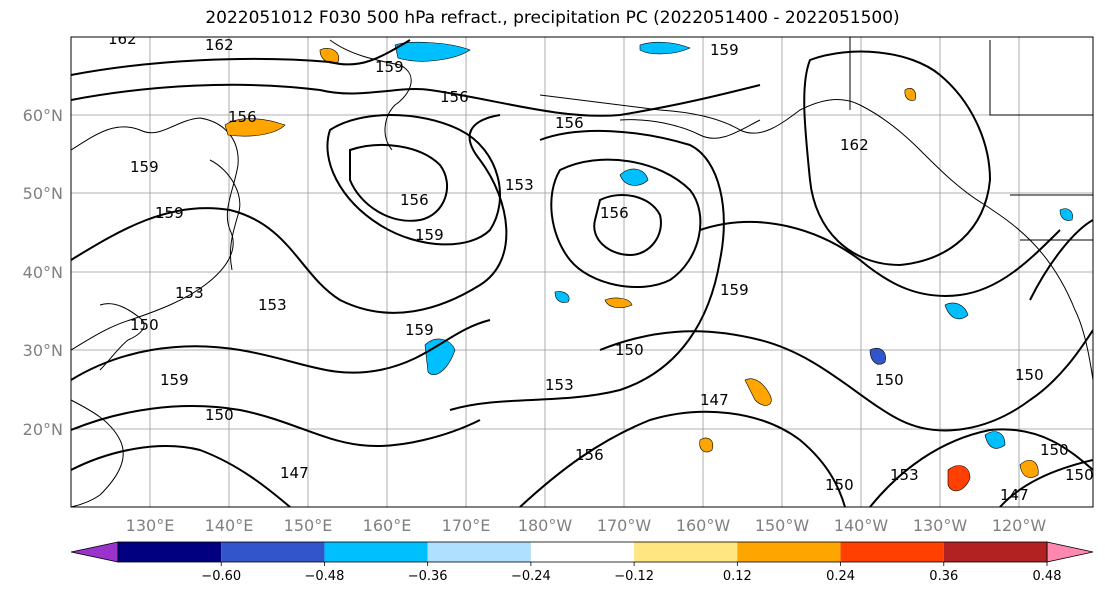 This screenshot has width=1105, height=601. What do you see at coordinates (150, 525) in the screenshot?
I see `longitude-label: 130°E` at bounding box center [150, 525].